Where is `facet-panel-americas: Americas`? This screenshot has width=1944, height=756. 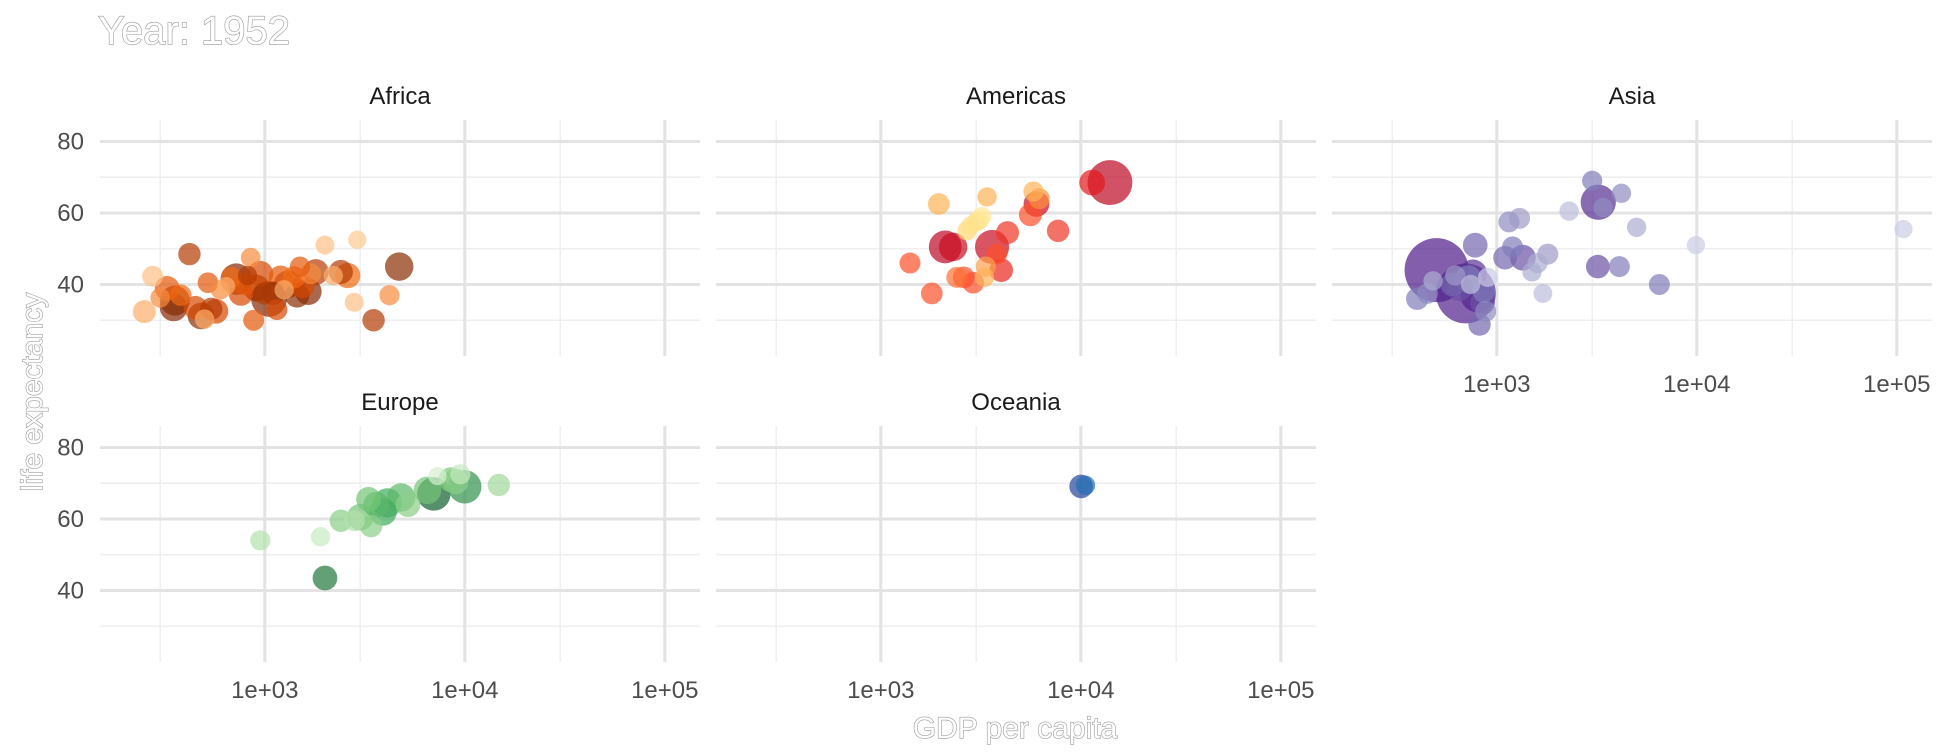 facet-panel-americas: Americas is located at coordinates (1016, 219).